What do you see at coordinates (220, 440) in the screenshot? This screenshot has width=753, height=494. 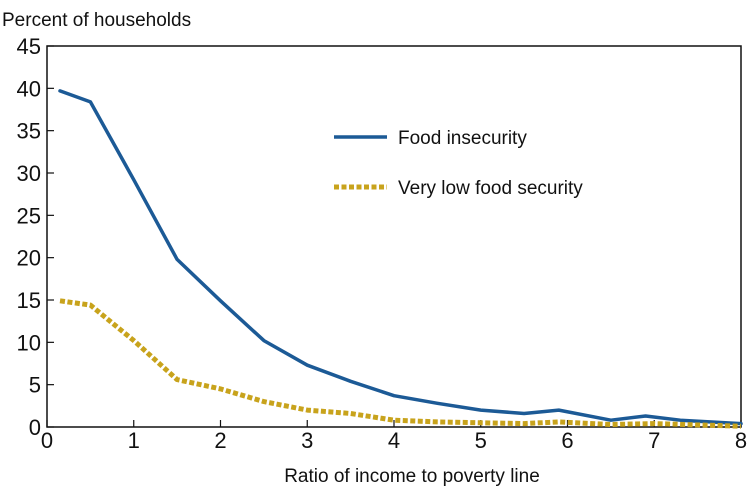 I see `x-tick-label: 2` at bounding box center [220, 440].